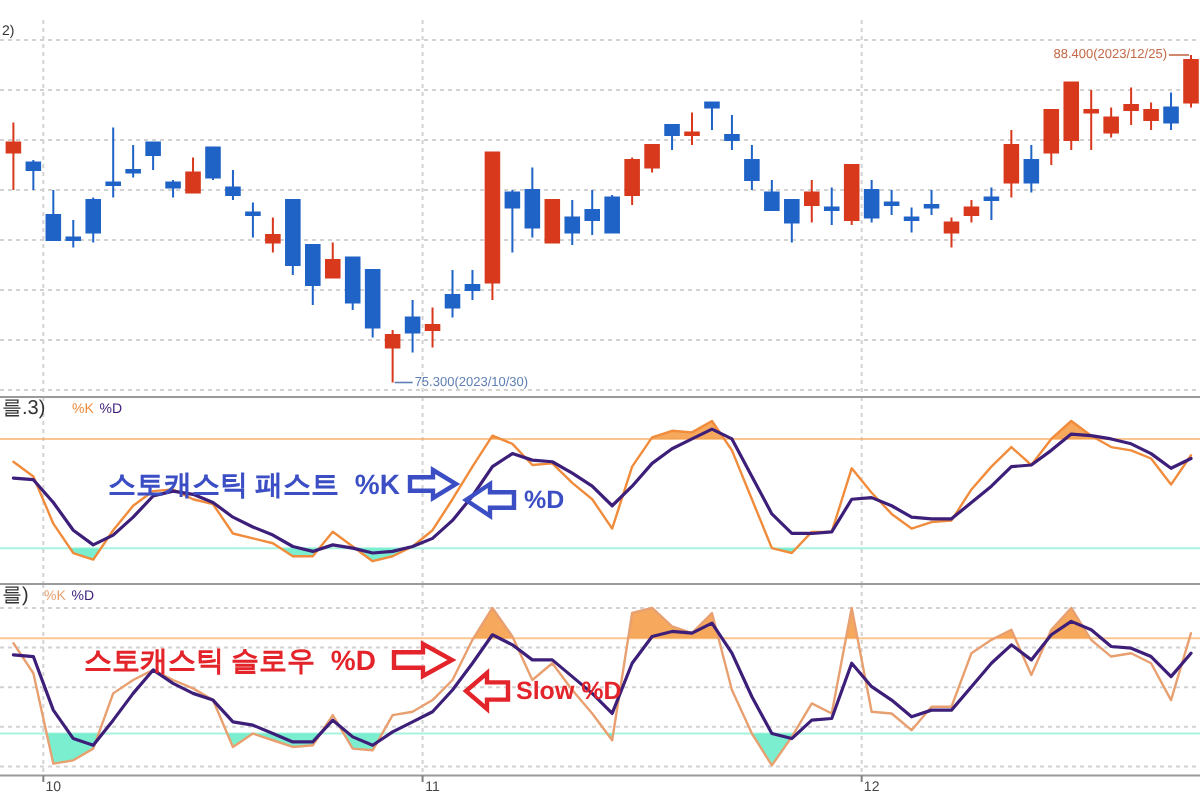 This screenshot has width=1200, height=800. I want to click on annotation: 스토캐스틱 패스트 %K, so click(253, 484).